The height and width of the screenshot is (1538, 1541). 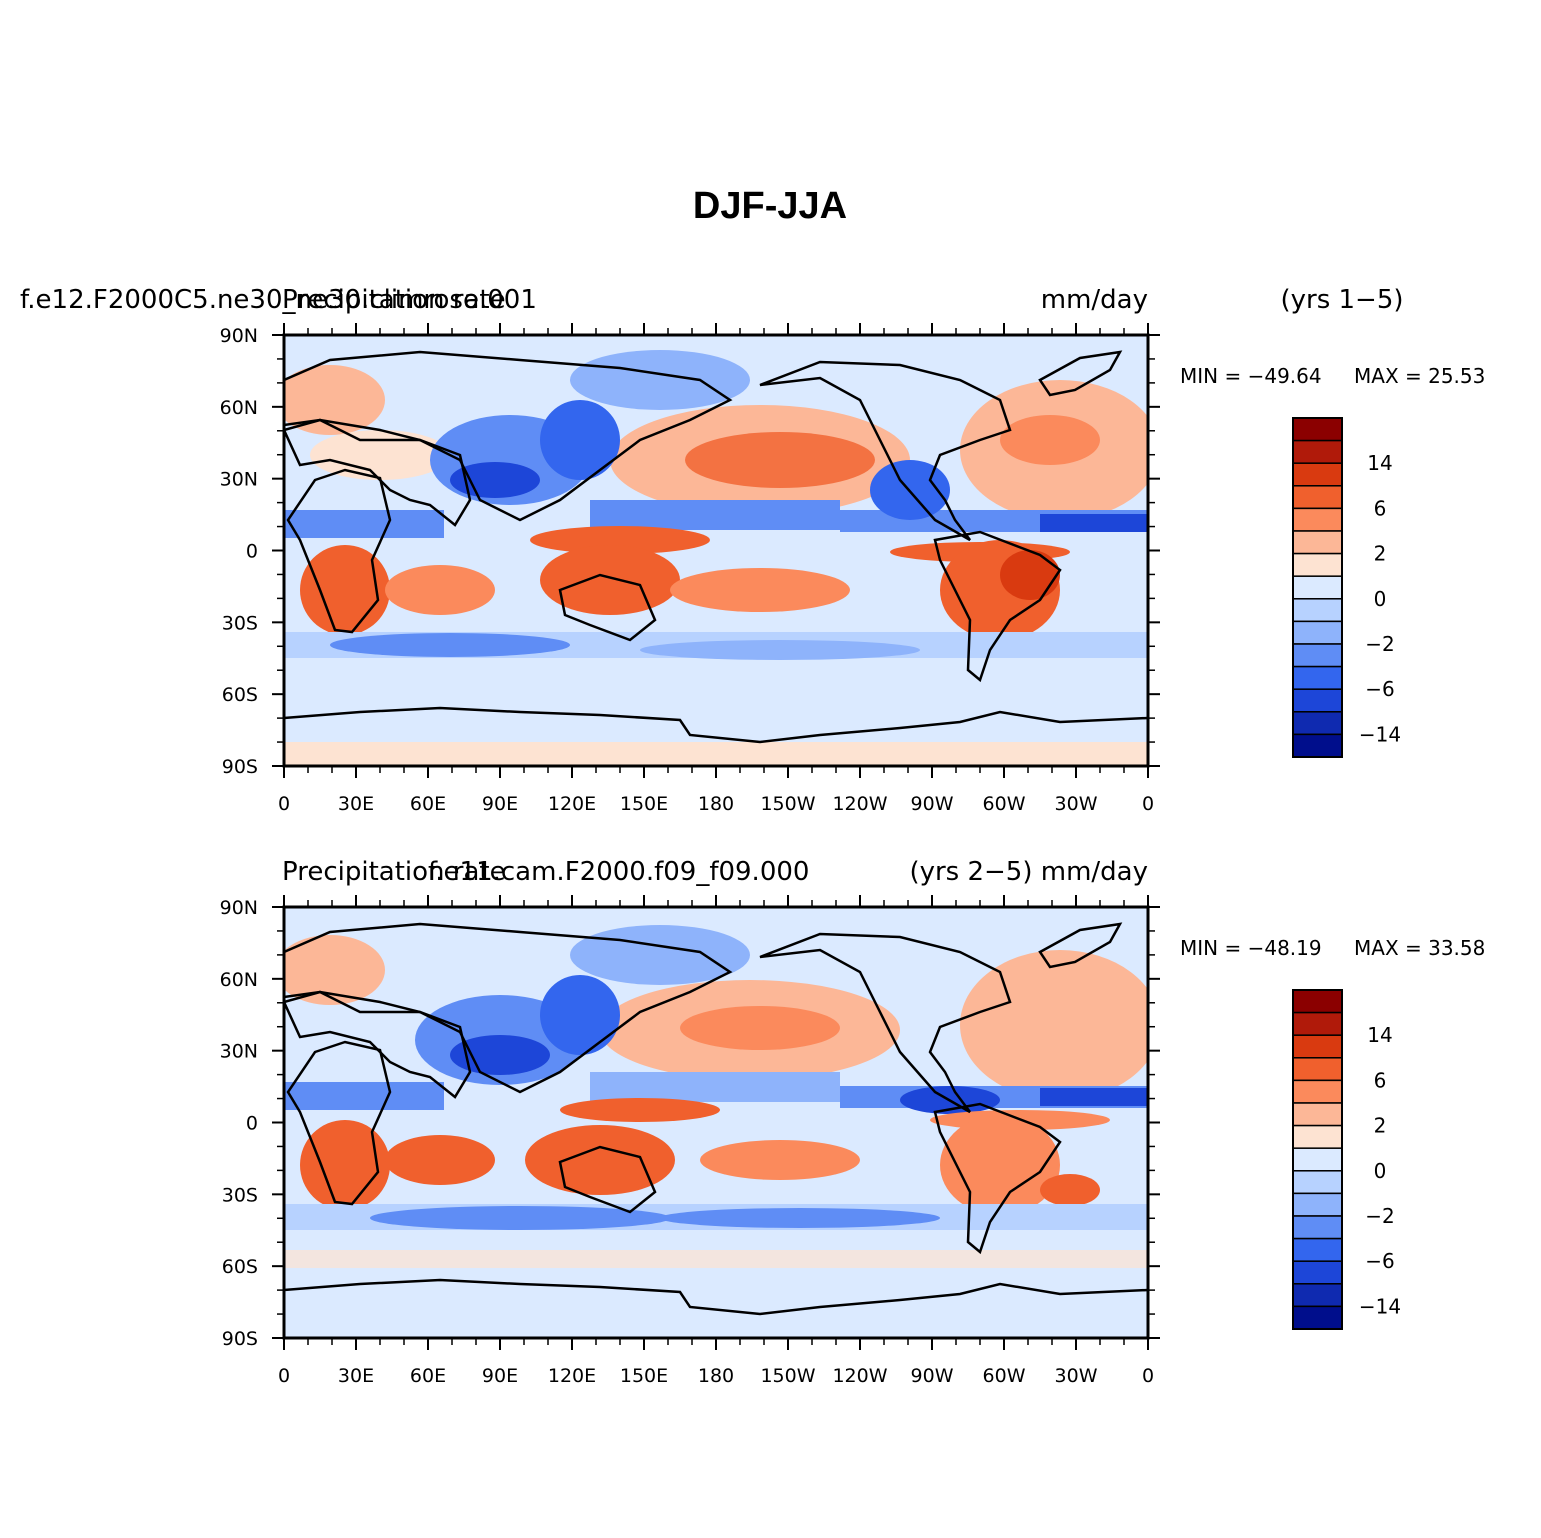 What do you see at coordinates (1028, 872) in the screenshot?
I see `panel-2-units-label: (yrs 2−5) mm/day` at bounding box center [1028, 872].